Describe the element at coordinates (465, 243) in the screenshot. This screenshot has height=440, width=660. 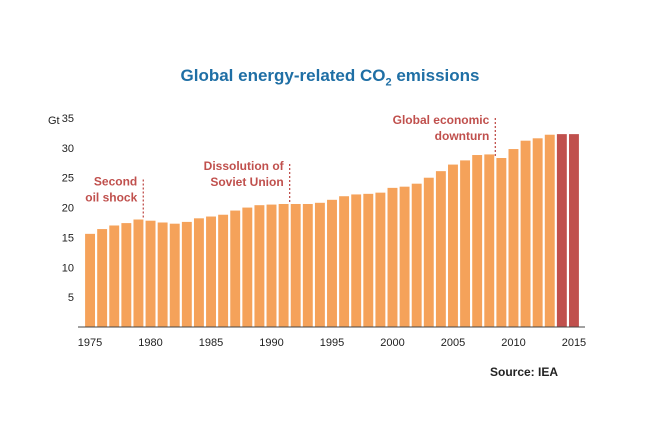
I see `bar-2006` at that location.